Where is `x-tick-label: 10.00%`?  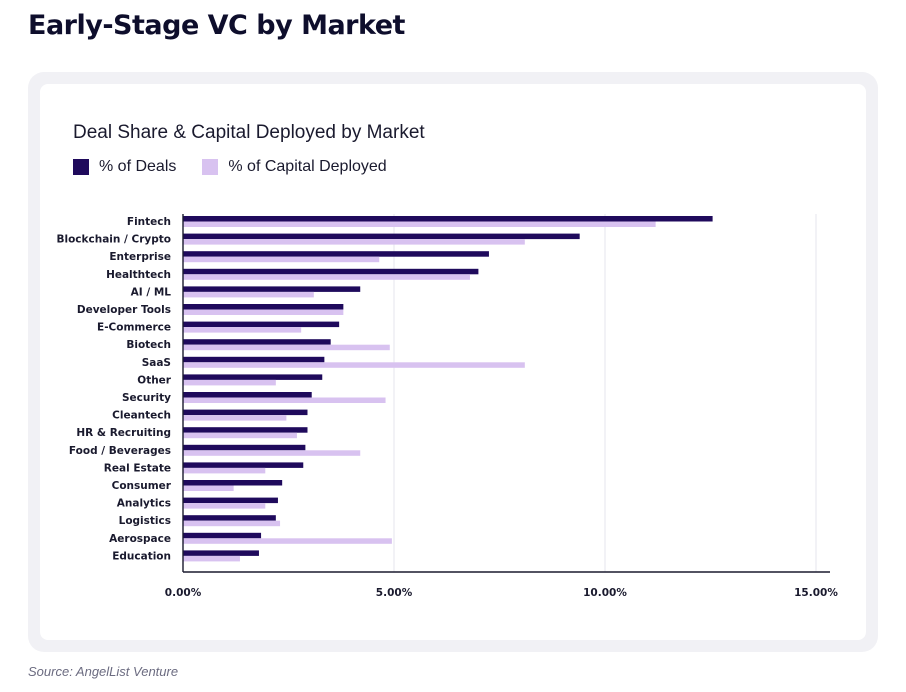 x-tick-label: 10.00% is located at coordinates (605, 593).